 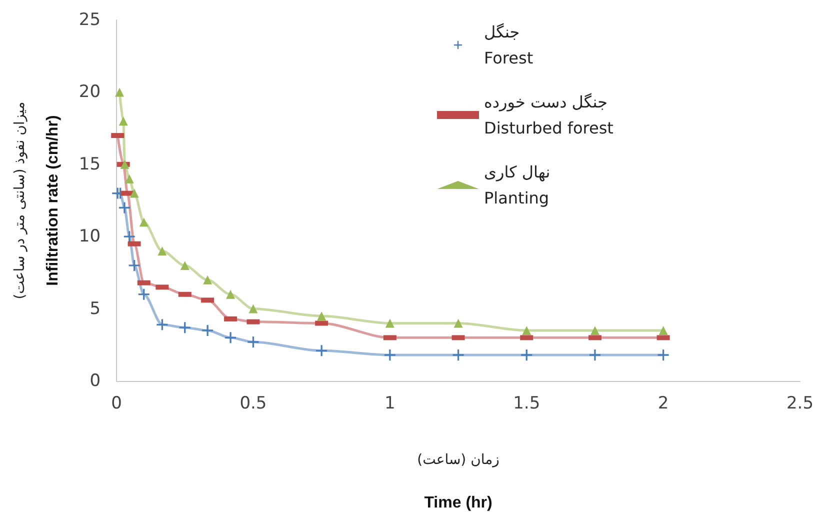 I want to click on y-tick-label: 5, so click(x=95, y=308).